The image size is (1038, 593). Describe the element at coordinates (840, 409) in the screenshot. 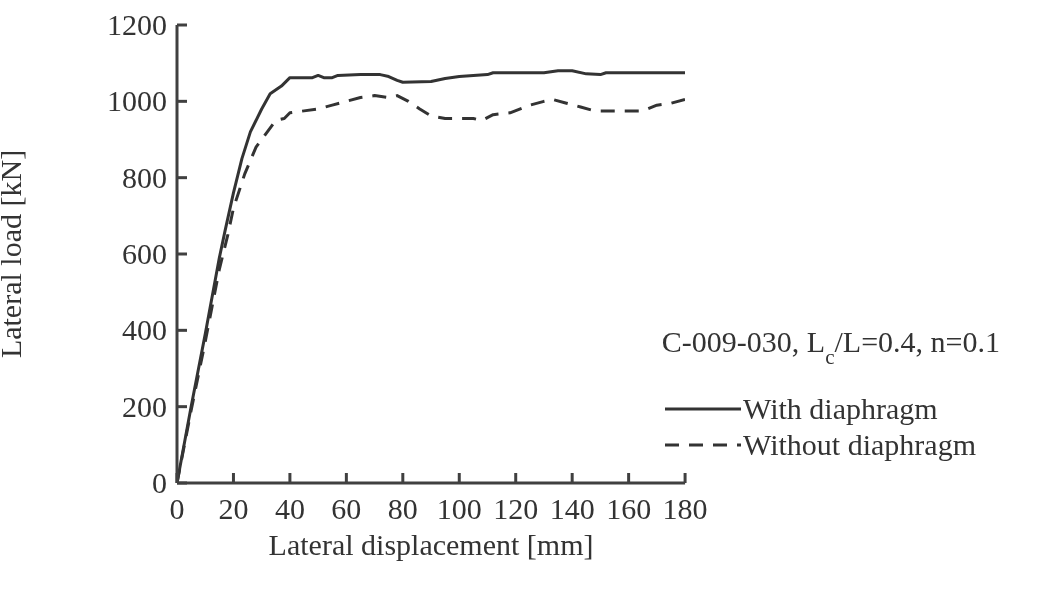

I see `legend-label: With diaphragm` at that location.